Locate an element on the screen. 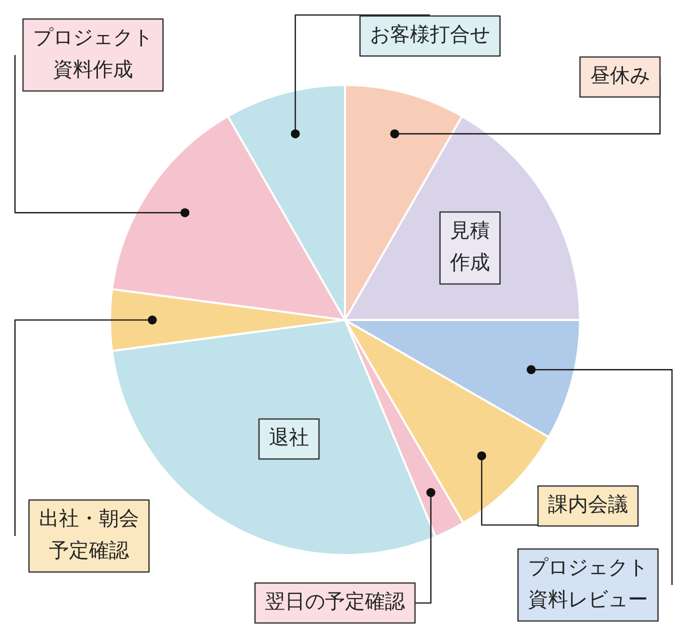 The image size is (689, 641). slice-label: 昼休み is located at coordinates (620, 75).